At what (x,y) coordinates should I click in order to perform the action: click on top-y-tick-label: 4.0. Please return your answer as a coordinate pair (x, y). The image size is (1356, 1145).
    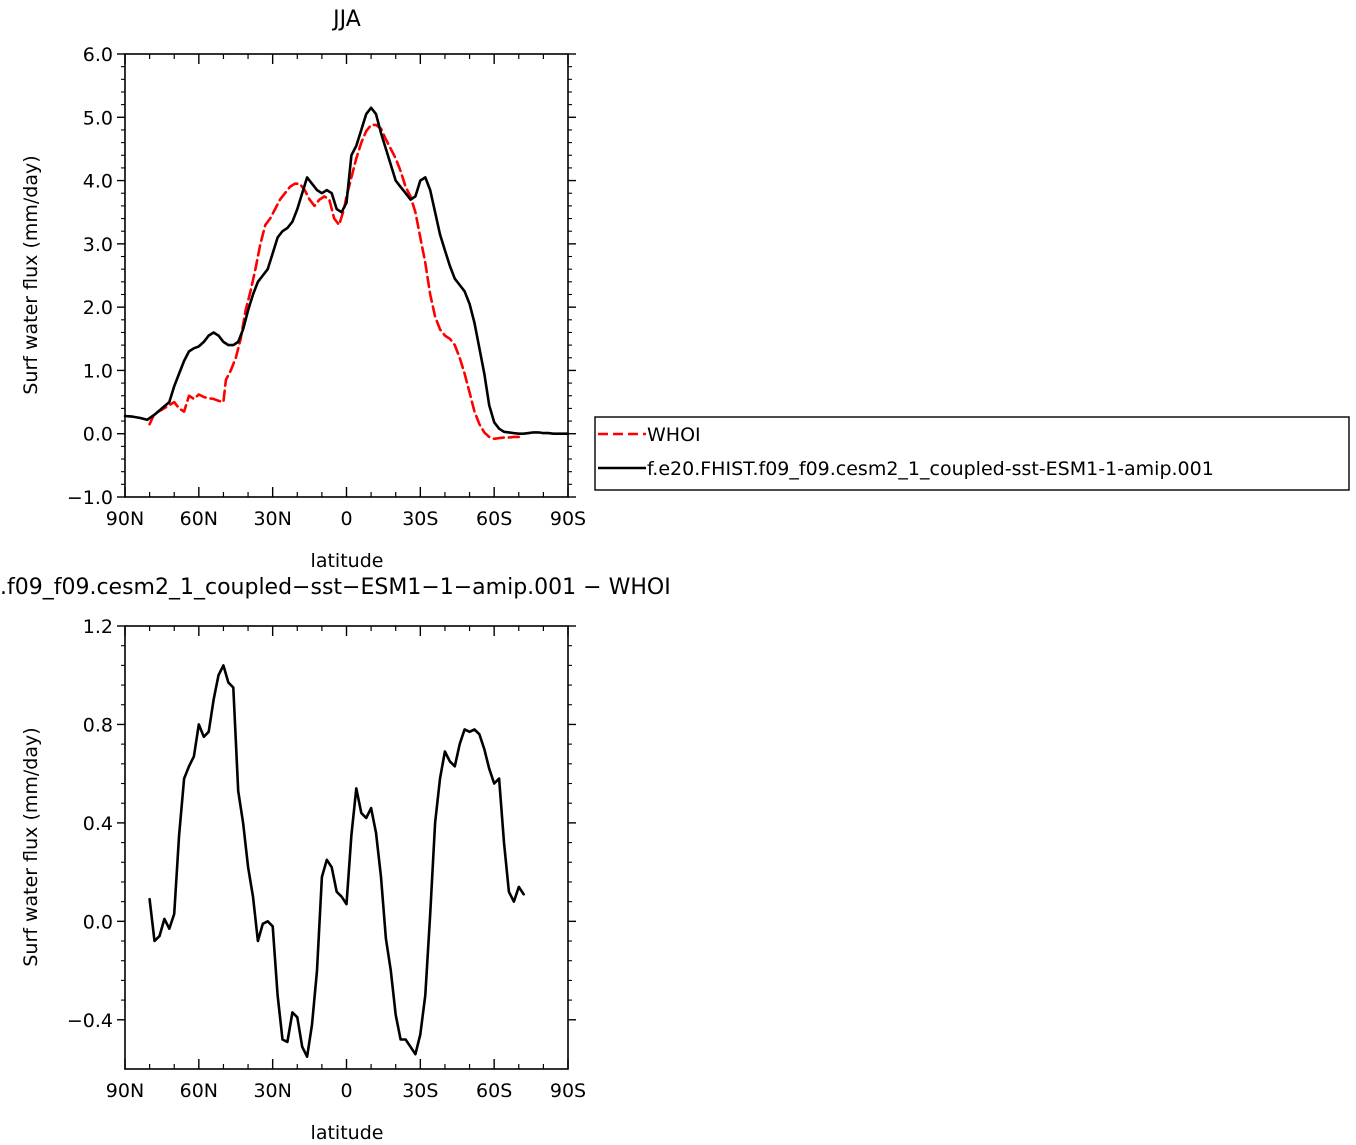
    Looking at the image, I should click on (98, 182).